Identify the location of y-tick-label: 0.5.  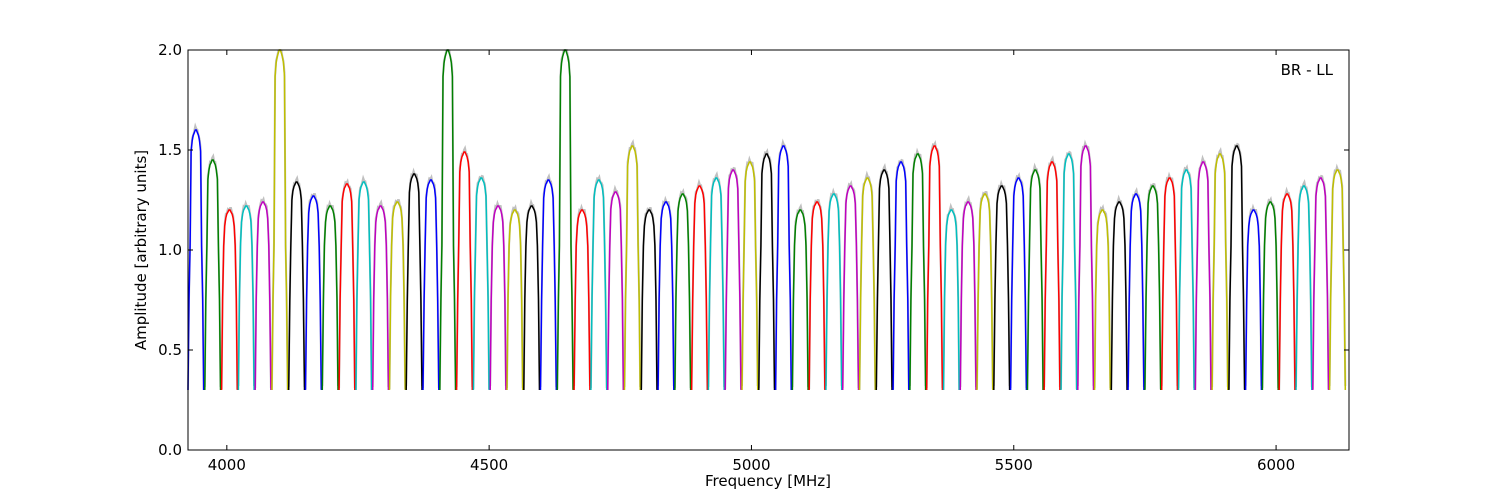
(170, 350).